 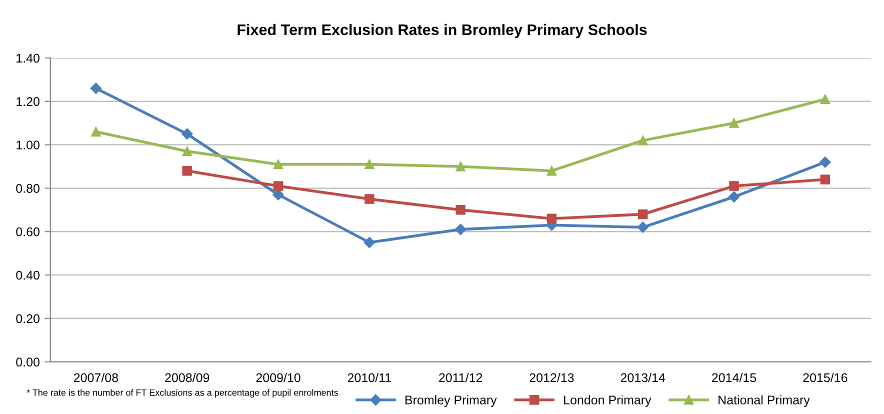 What do you see at coordinates (28, 101) in the screenshot?
I see `y-tick-label: 1.20` at bounding box center [28, 101].